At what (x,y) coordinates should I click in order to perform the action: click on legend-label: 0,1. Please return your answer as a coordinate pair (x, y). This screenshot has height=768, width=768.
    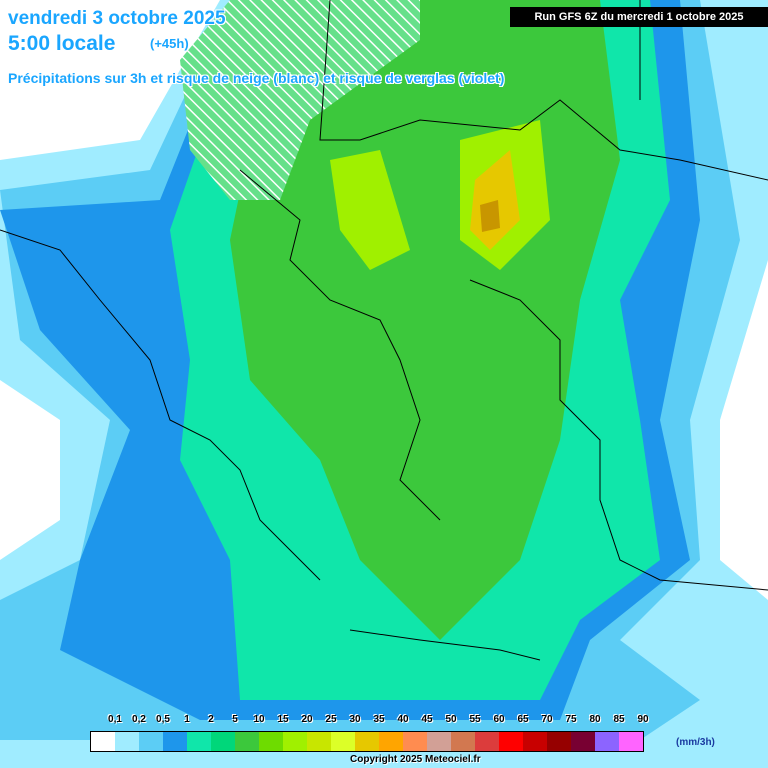
    Looking at the image, I should click on (115, 719).